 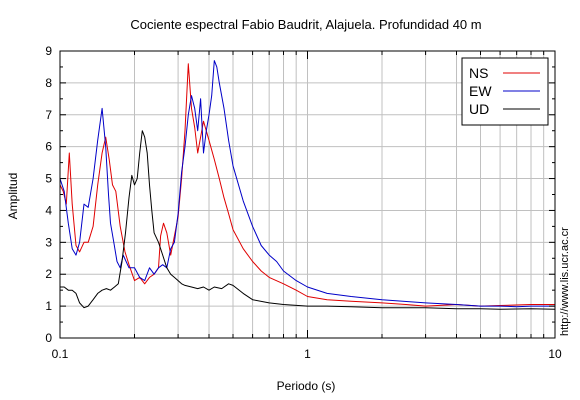 What do you see at coordinates (48, 274) in the screenshot?
I see `y-tick-label: 2` at bounding box center [48, 274].